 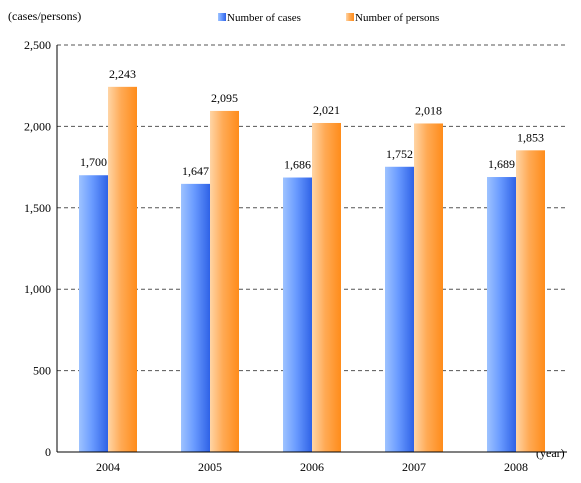 What do you see at coordinates (93, 162) in the screenshot?
I see `data-label-cases-2004: 1,700` at bounding box center [93, 162].